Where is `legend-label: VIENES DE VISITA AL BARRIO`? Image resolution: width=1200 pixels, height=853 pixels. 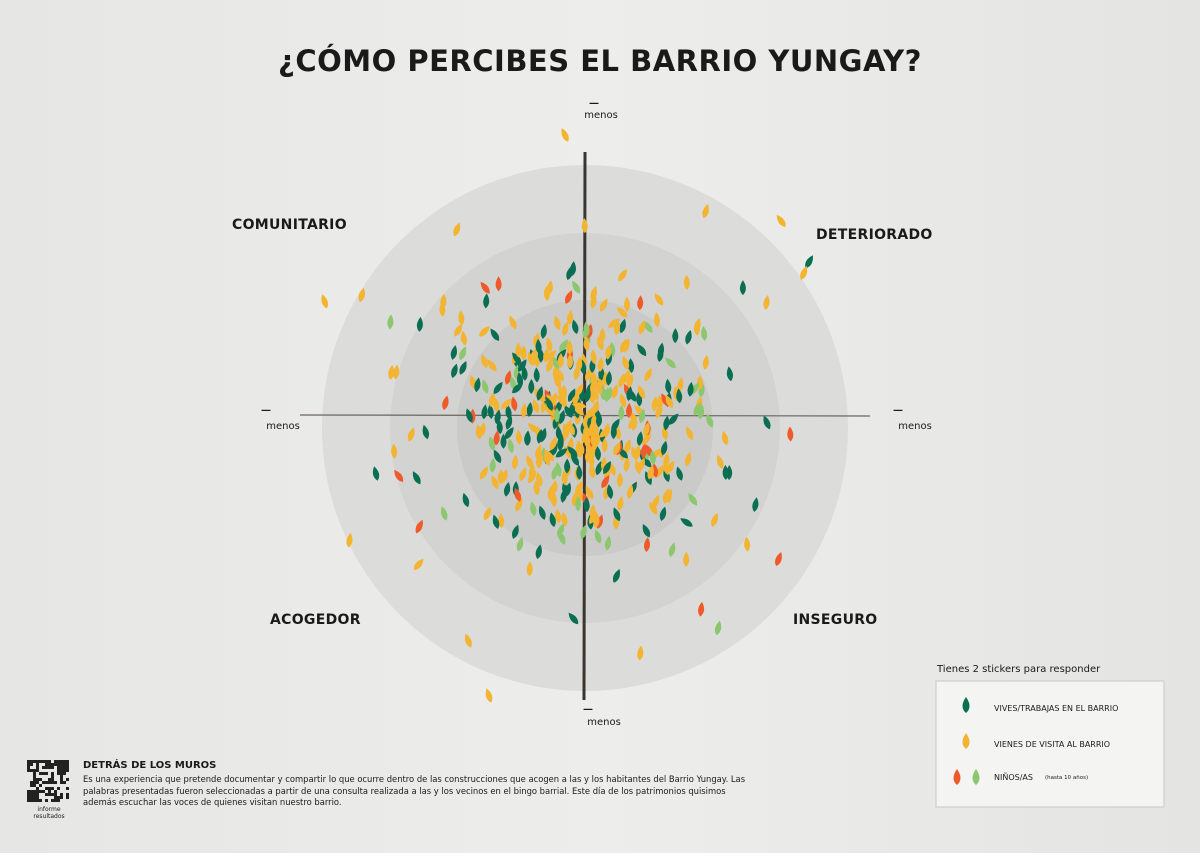 legend-label: VIENES DE VISITA AL BARRIO is located at coordinates (1052, 744).